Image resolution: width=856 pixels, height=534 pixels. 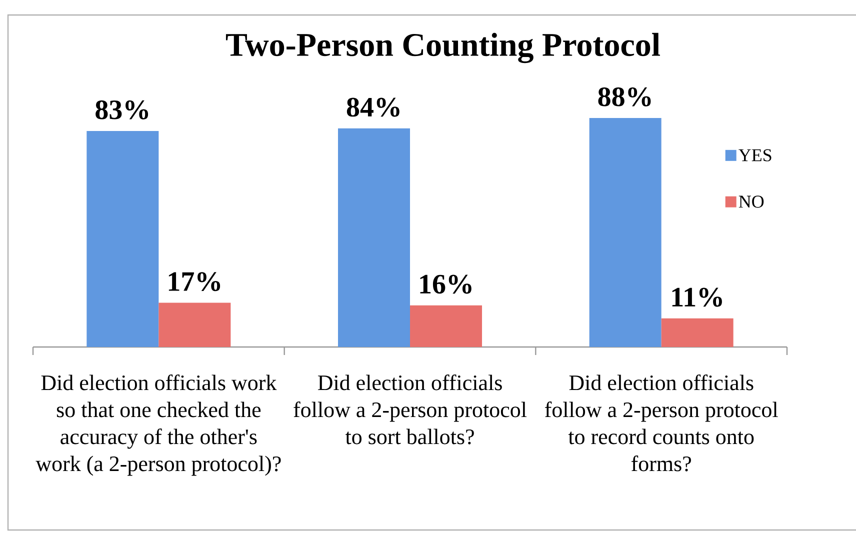 What do you see at coordinates (443, 48) in the screenshot?
I see `chart-title: Two-Person Counting Protocol` at bounding box center [443, 48].